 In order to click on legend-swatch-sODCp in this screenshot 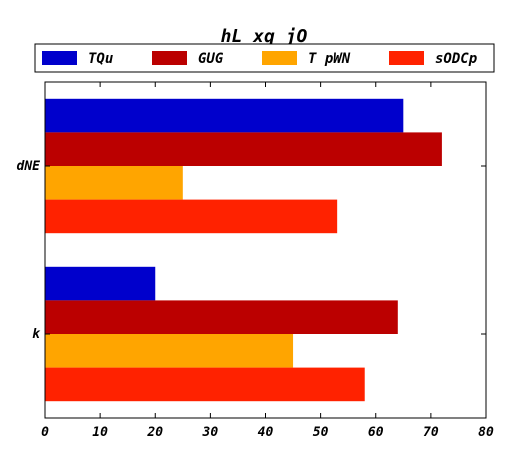, I will do `click(406, 58)`.